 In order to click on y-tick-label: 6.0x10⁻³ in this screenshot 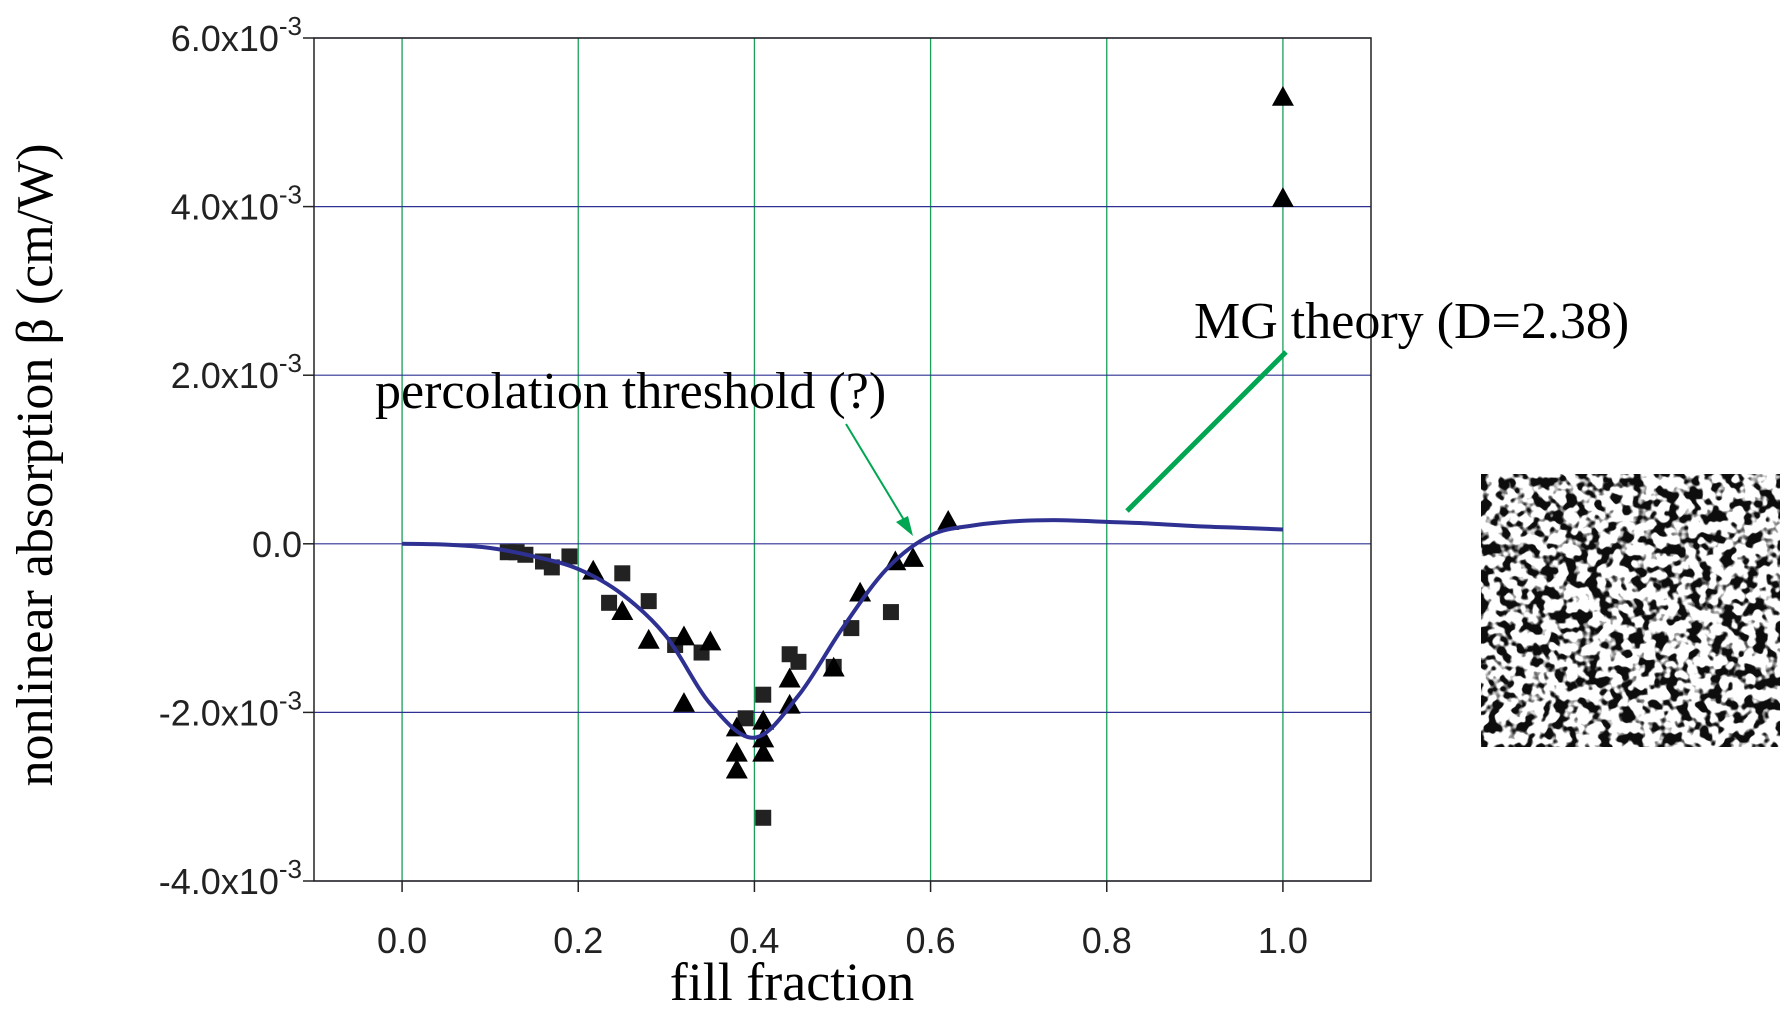, I will do `click(236, 35)`.